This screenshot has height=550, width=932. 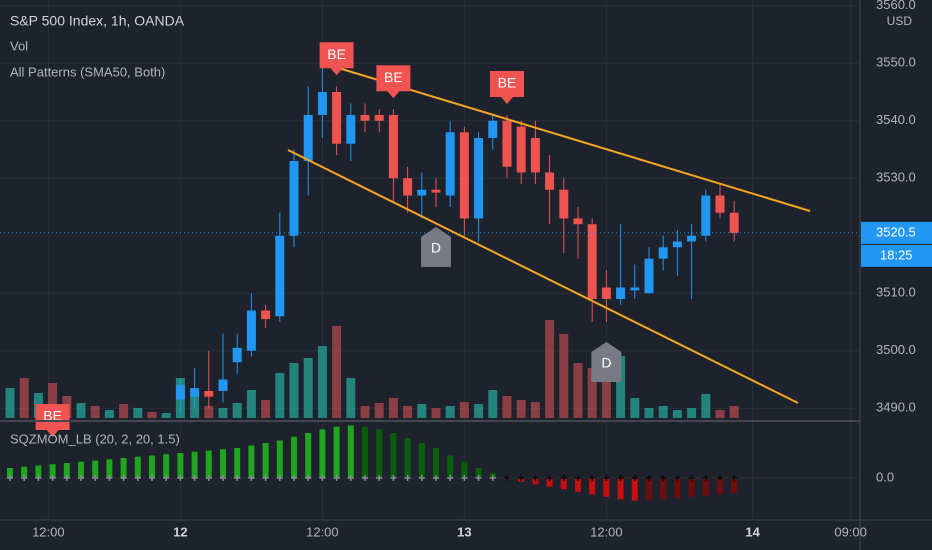 I want to click on pattern-label: BE, so click(x=393, y=77).